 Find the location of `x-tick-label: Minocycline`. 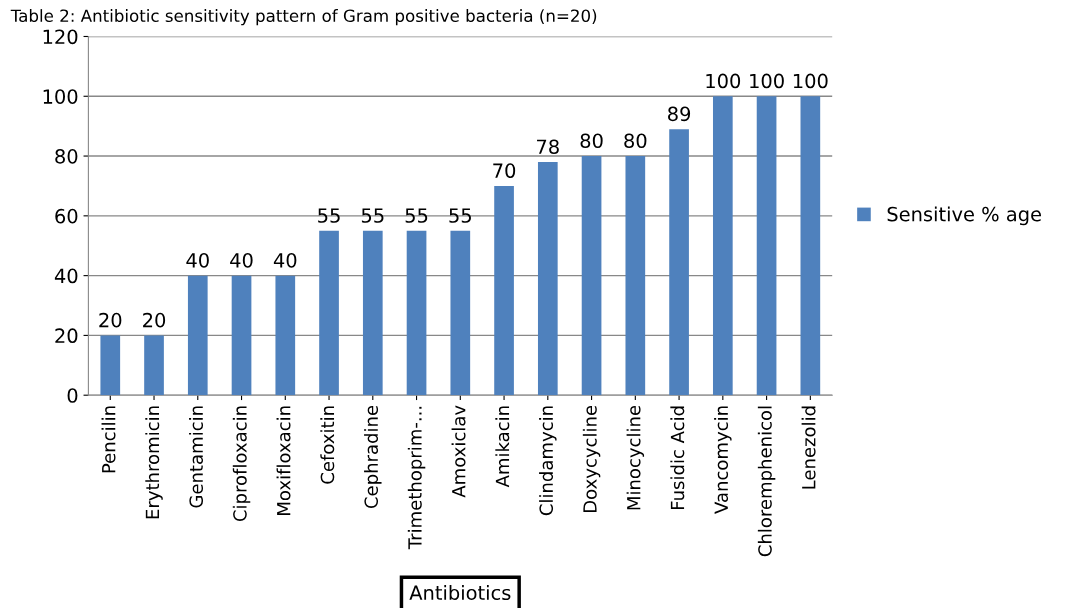

x-tick-label: Minocycline is located at coordinates (635, 457).